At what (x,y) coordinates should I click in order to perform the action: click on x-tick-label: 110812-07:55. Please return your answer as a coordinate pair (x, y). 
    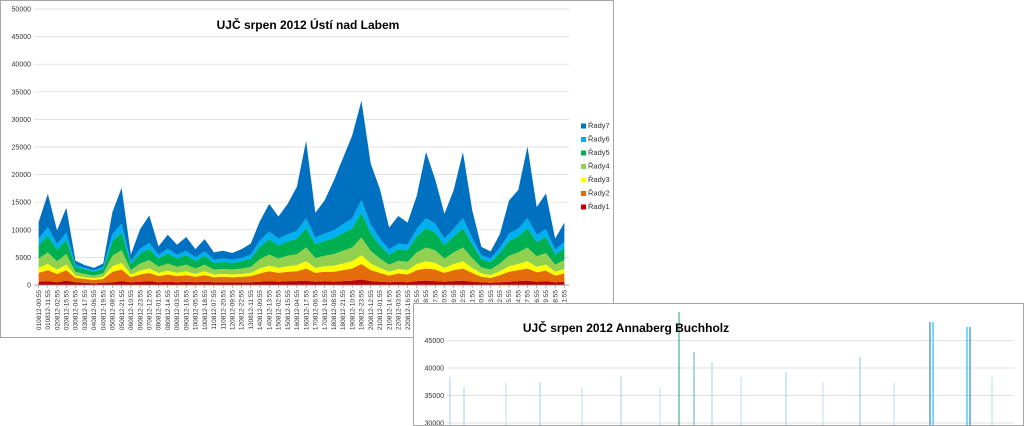
    Looking at the image, I should click on (214, 310).